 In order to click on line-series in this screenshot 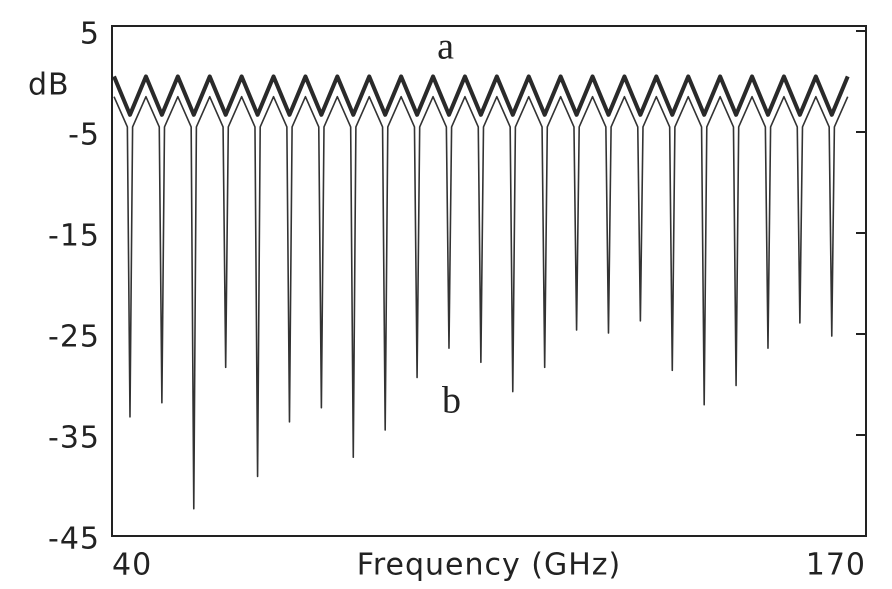, I will do `click(481, 95)`.